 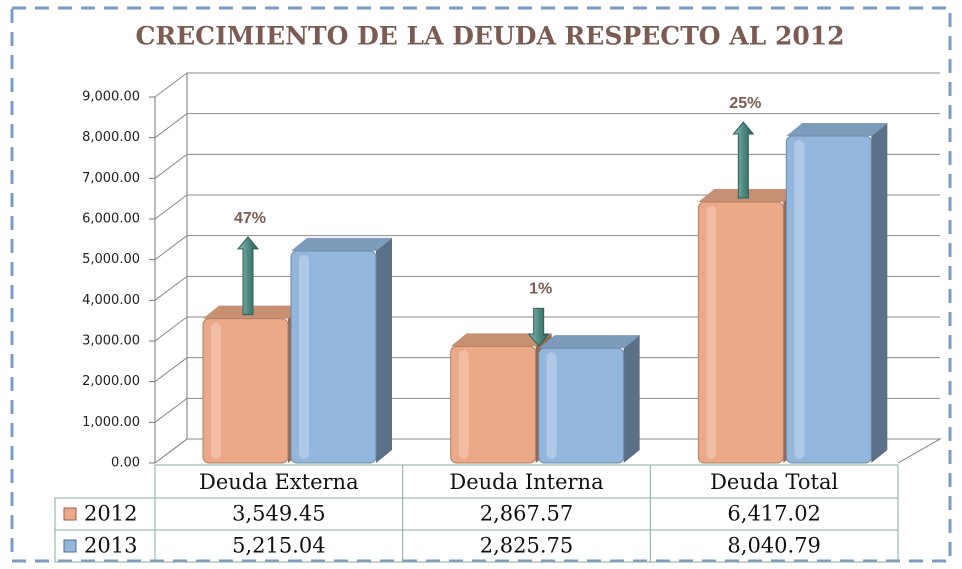 I want to click on chart-title: CRECIMIENTO DE LA DEUDA RESPECTO AL 2012, so click(x=489, y=36).